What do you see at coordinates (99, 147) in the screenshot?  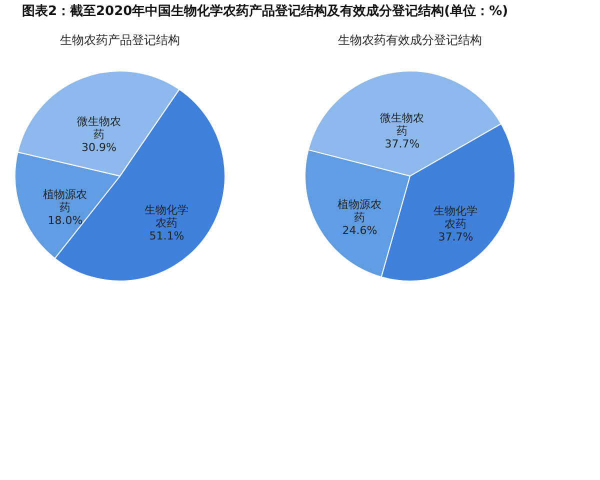 I see `data-label: 30.9%` at bounding box center [99, 147].